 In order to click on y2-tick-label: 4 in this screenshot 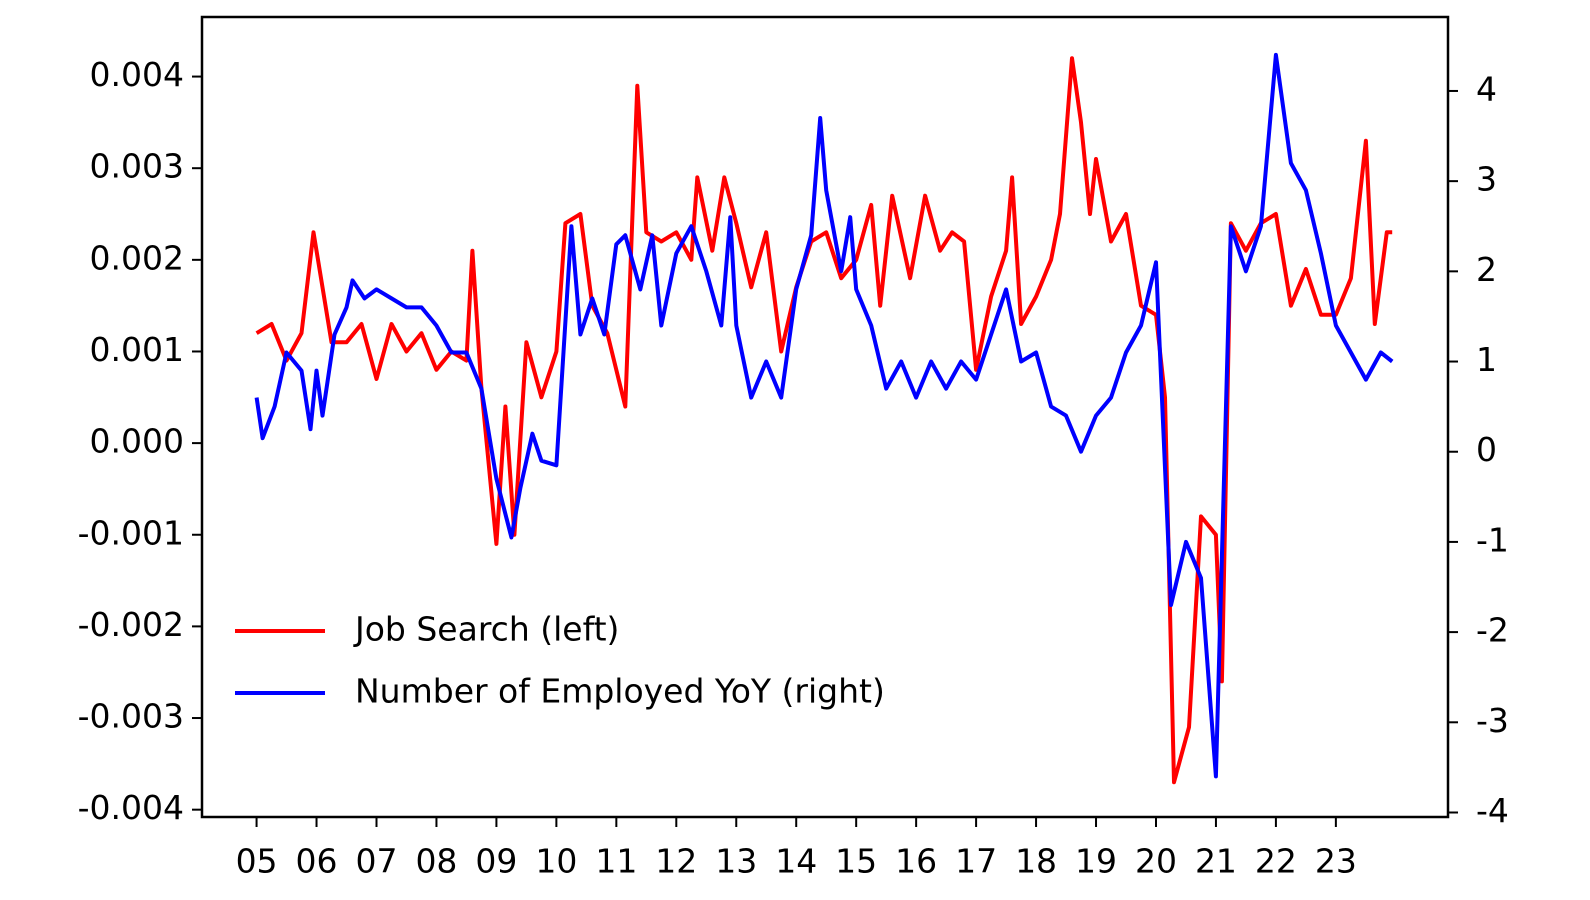, I will do `click(1486, 88)`.